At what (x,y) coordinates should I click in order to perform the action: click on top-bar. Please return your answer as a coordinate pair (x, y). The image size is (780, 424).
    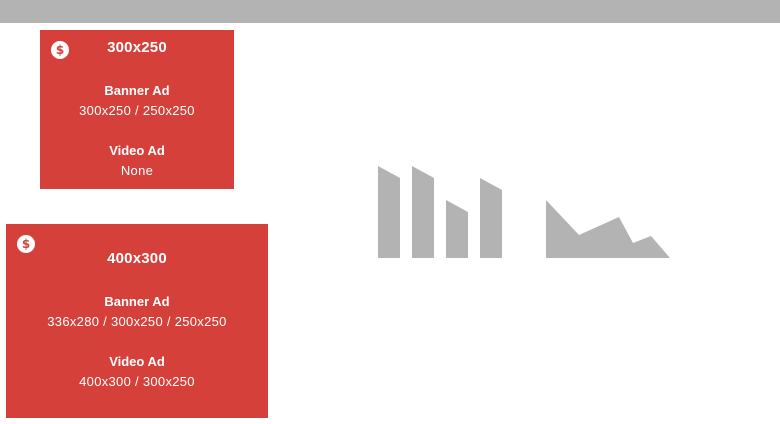
    Looking at the image, I should click on (390, 11).